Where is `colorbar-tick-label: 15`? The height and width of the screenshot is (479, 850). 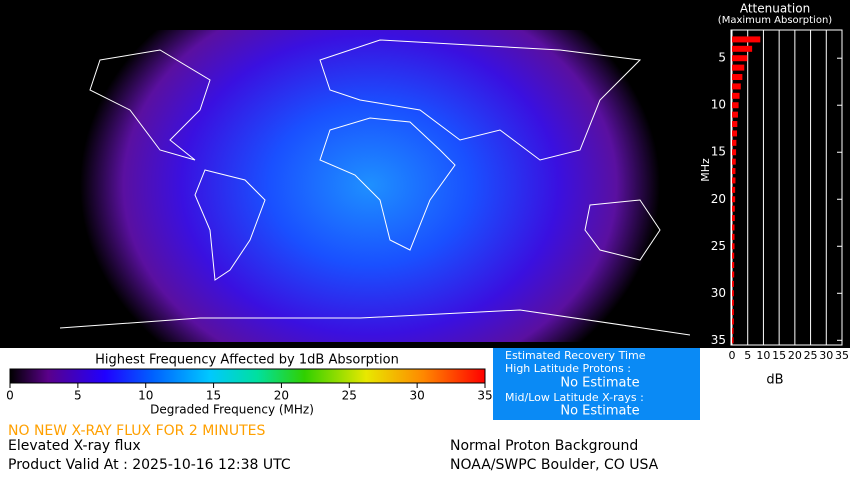
colorbar-tick-label: 15 is located at coordinates (213, 396).